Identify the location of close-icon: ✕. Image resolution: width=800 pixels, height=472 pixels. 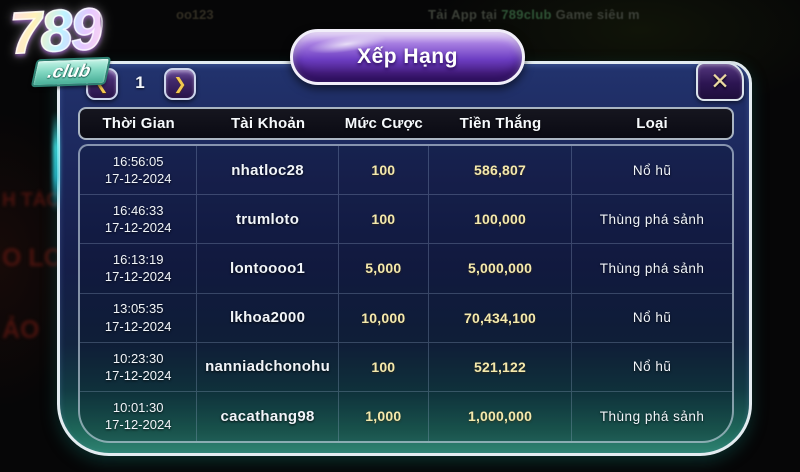
(720, 81).